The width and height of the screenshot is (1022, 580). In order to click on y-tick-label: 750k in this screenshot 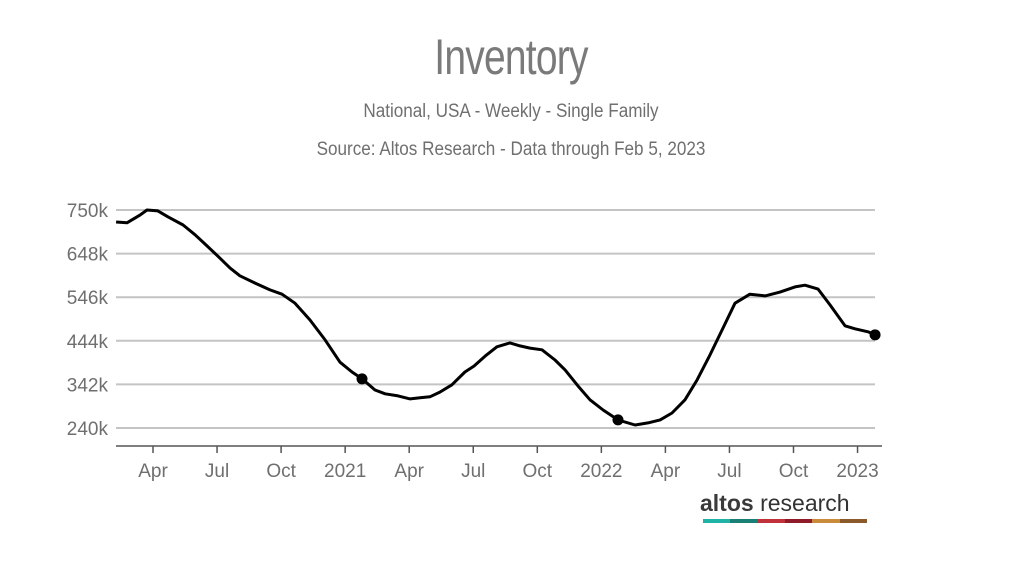, I will do `click(88, 211)`.